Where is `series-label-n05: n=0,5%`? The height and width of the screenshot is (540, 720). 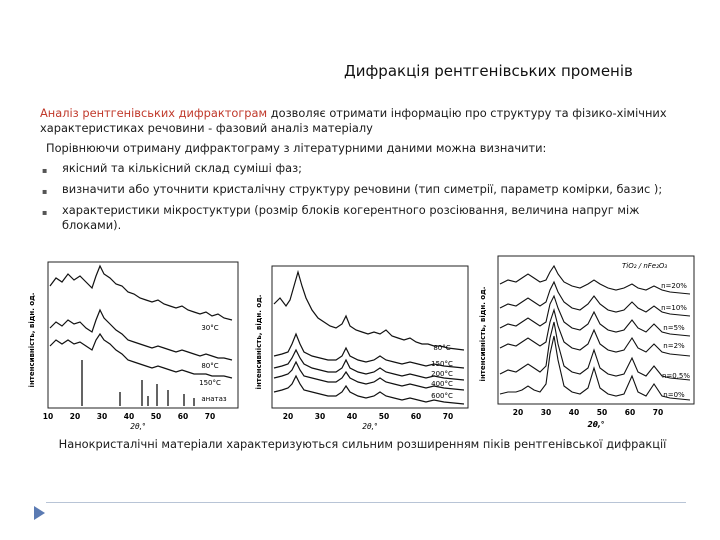
series-label-n05: n=0,5% is located at coordinates (676, 376).